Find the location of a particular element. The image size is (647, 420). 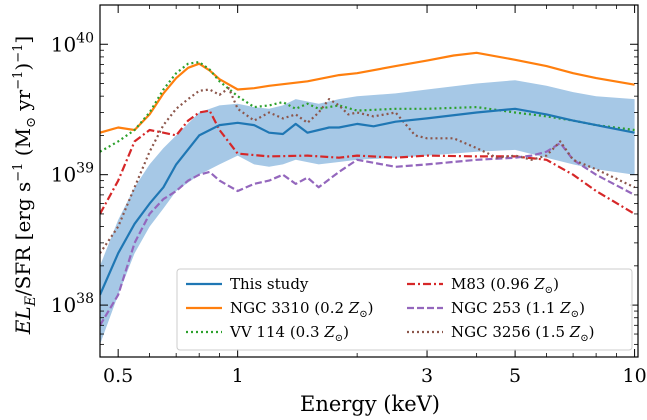

x-axis-label: Energy (keV) is located at coordinates (370, 404).